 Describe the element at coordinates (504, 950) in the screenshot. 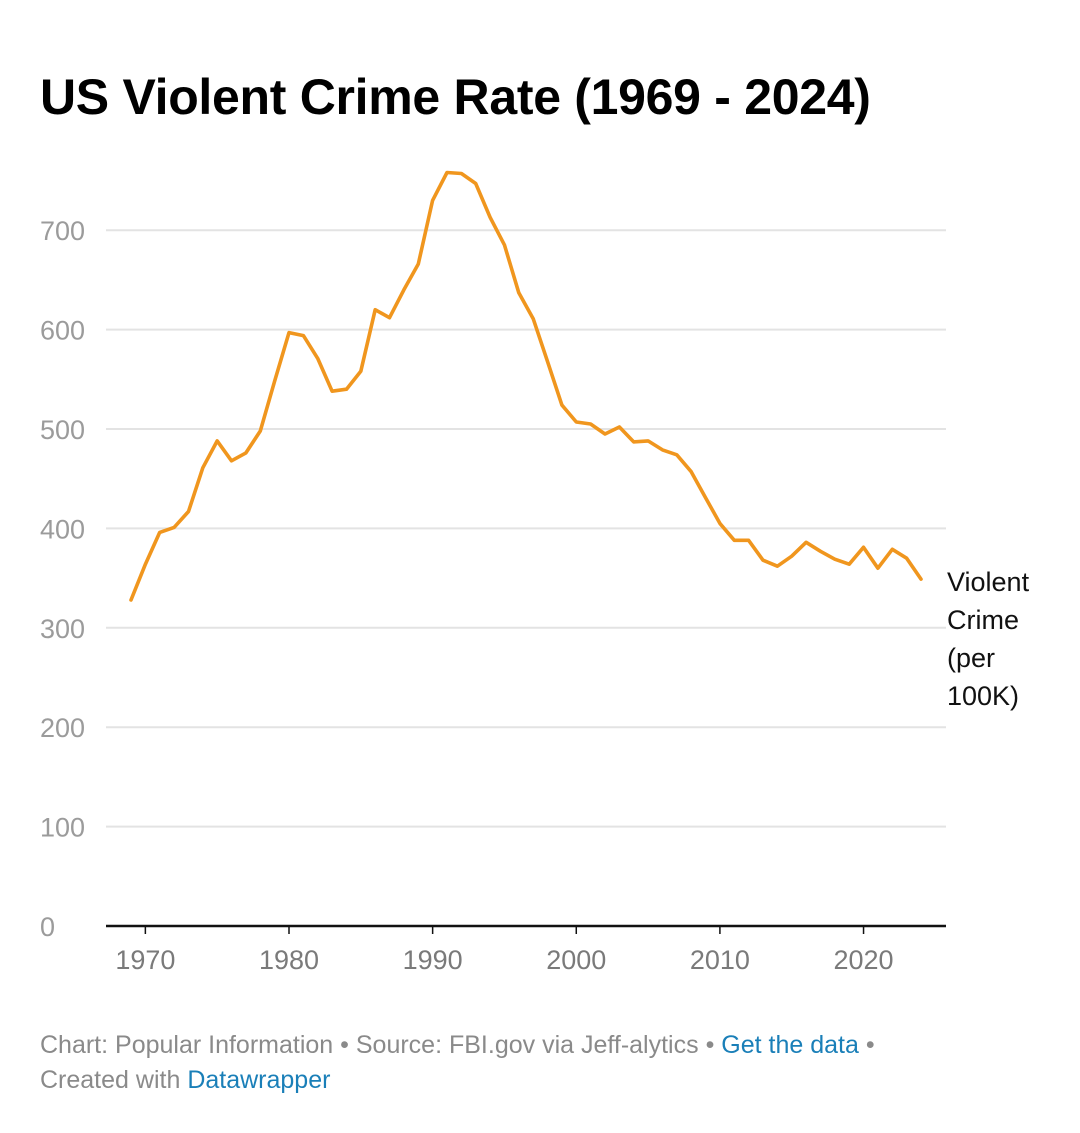

I see `x-axis-ticks: 1970 1980 1990 2000 2010 2020` at that location.